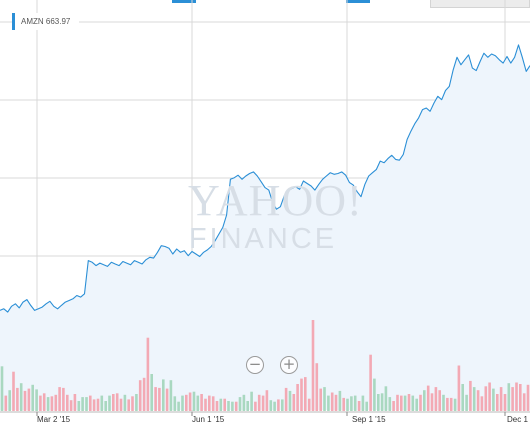 This screenshot has height=440, width=530. Describe the element at coordinates (369, 419) in the screenshot. I see `x-tick-label: Sep 1 '15` at that location.